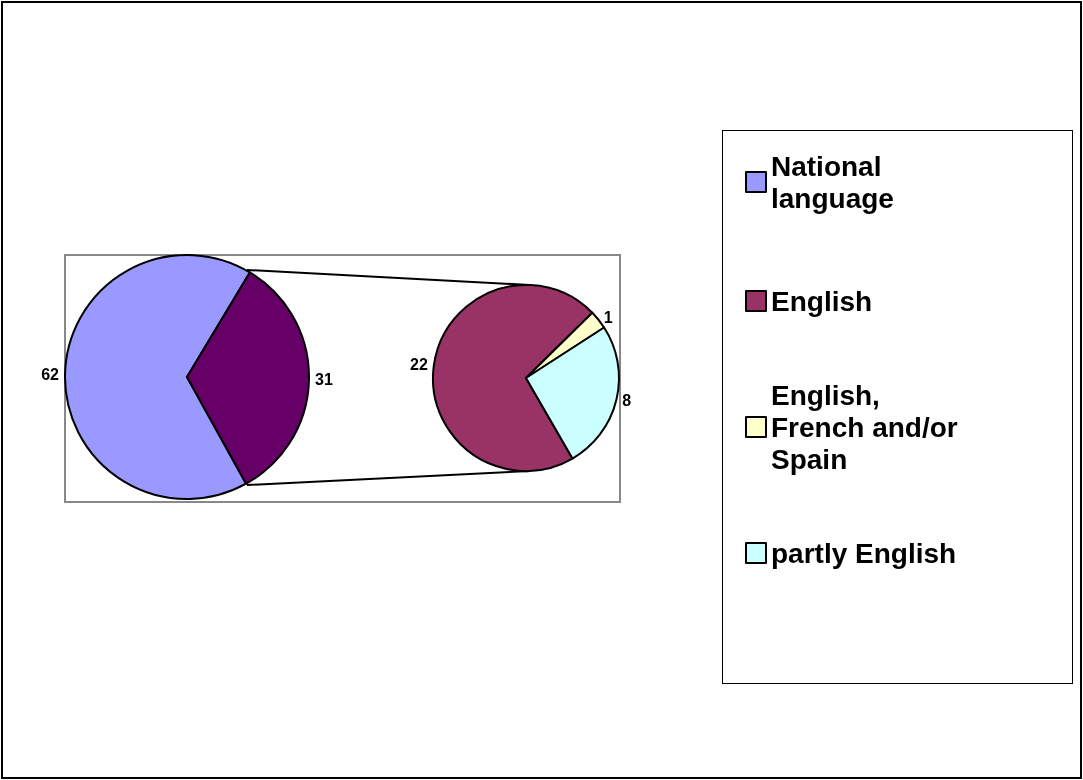 The image size is (1083, 780). I want to click on legend-label: English, so click(822, 301).